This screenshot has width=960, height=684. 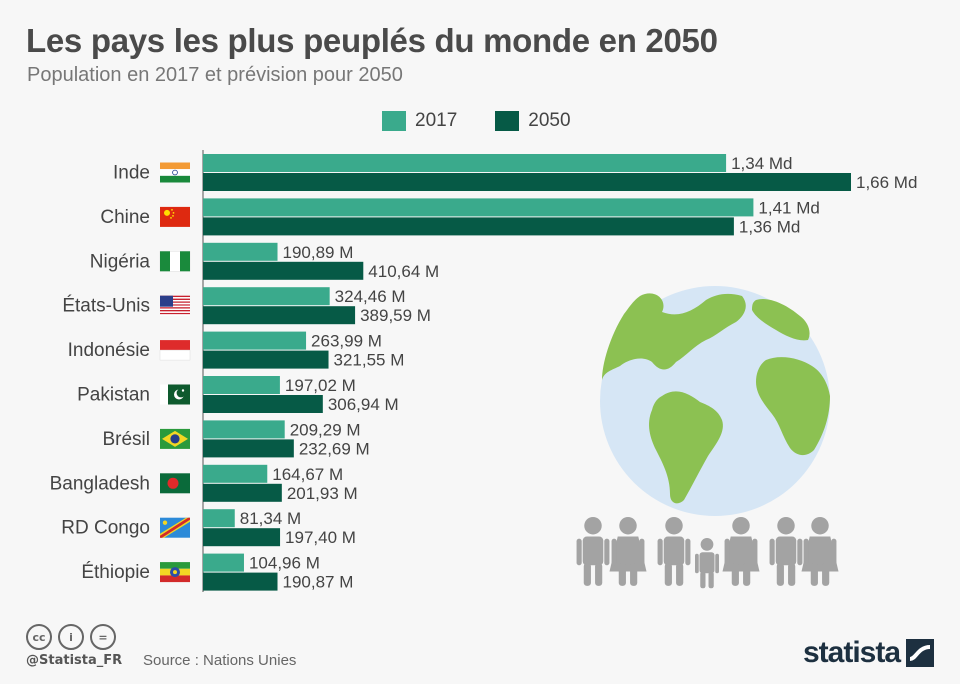 What do you see at coordinates (403, 271) in the screenshot?
I see `data-label-2050: 410,64 M` at bounding box center [403, 271].